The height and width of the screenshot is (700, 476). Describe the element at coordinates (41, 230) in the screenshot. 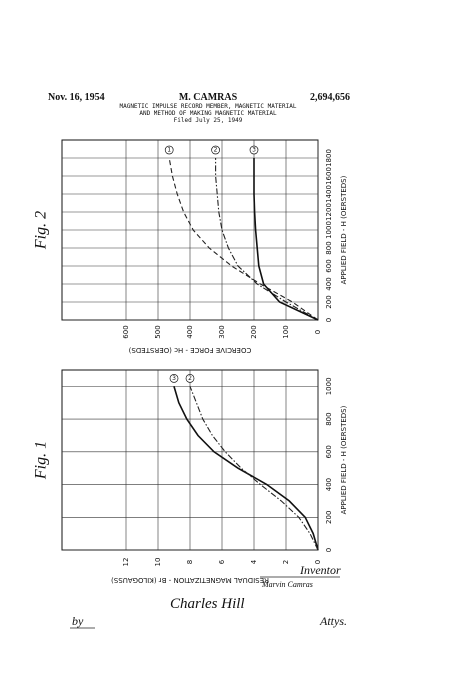

I see `figure-label: Fig. 2` at that location.